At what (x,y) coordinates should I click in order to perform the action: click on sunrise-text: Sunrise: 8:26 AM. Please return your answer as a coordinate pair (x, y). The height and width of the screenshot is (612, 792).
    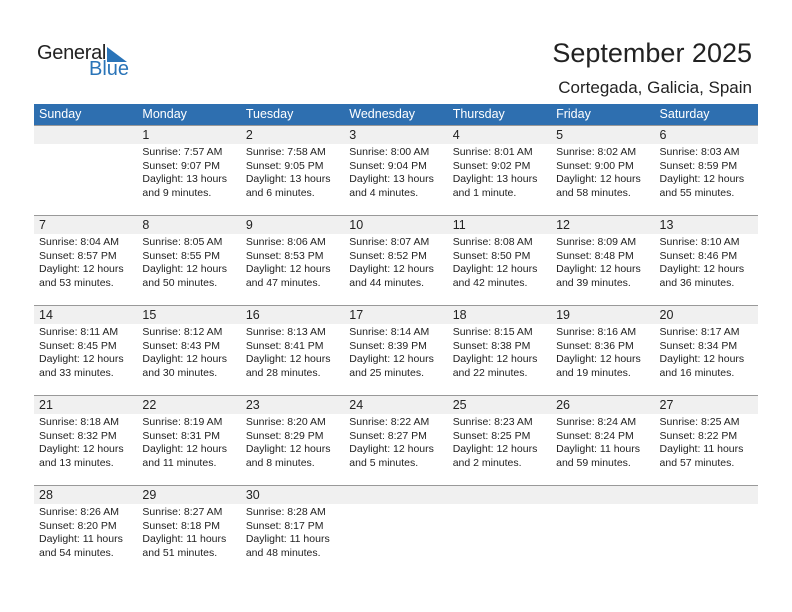
    Looking at the image, I should click on (79, 512).